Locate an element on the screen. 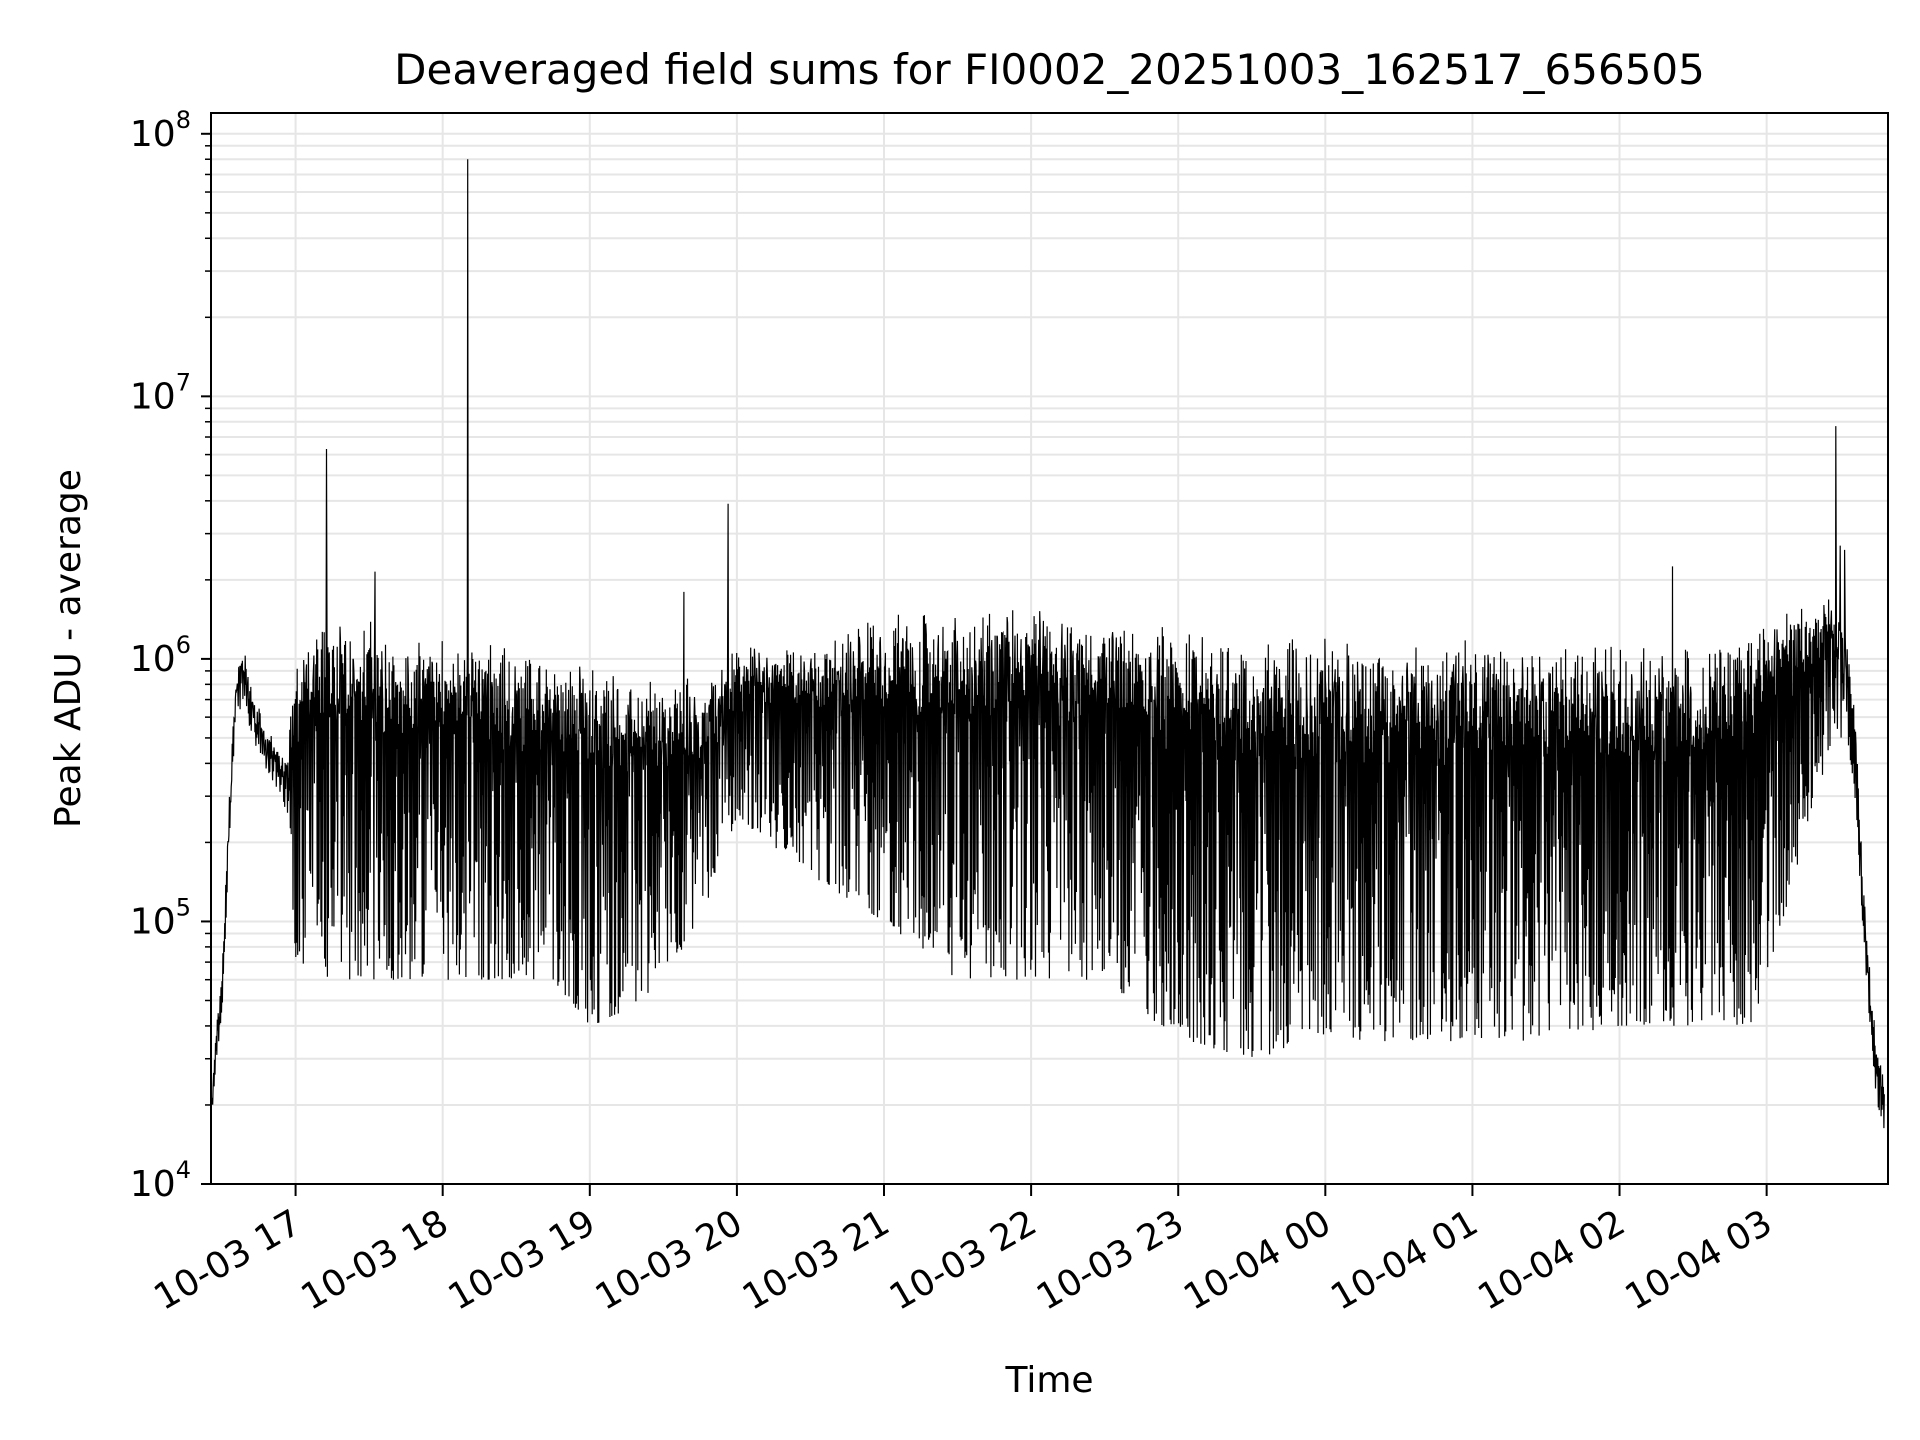 Image resolution: width=1920 pixels, height=1440 pixels. y-tick-label-exponent: 5 is located at coordinates (183, 907).